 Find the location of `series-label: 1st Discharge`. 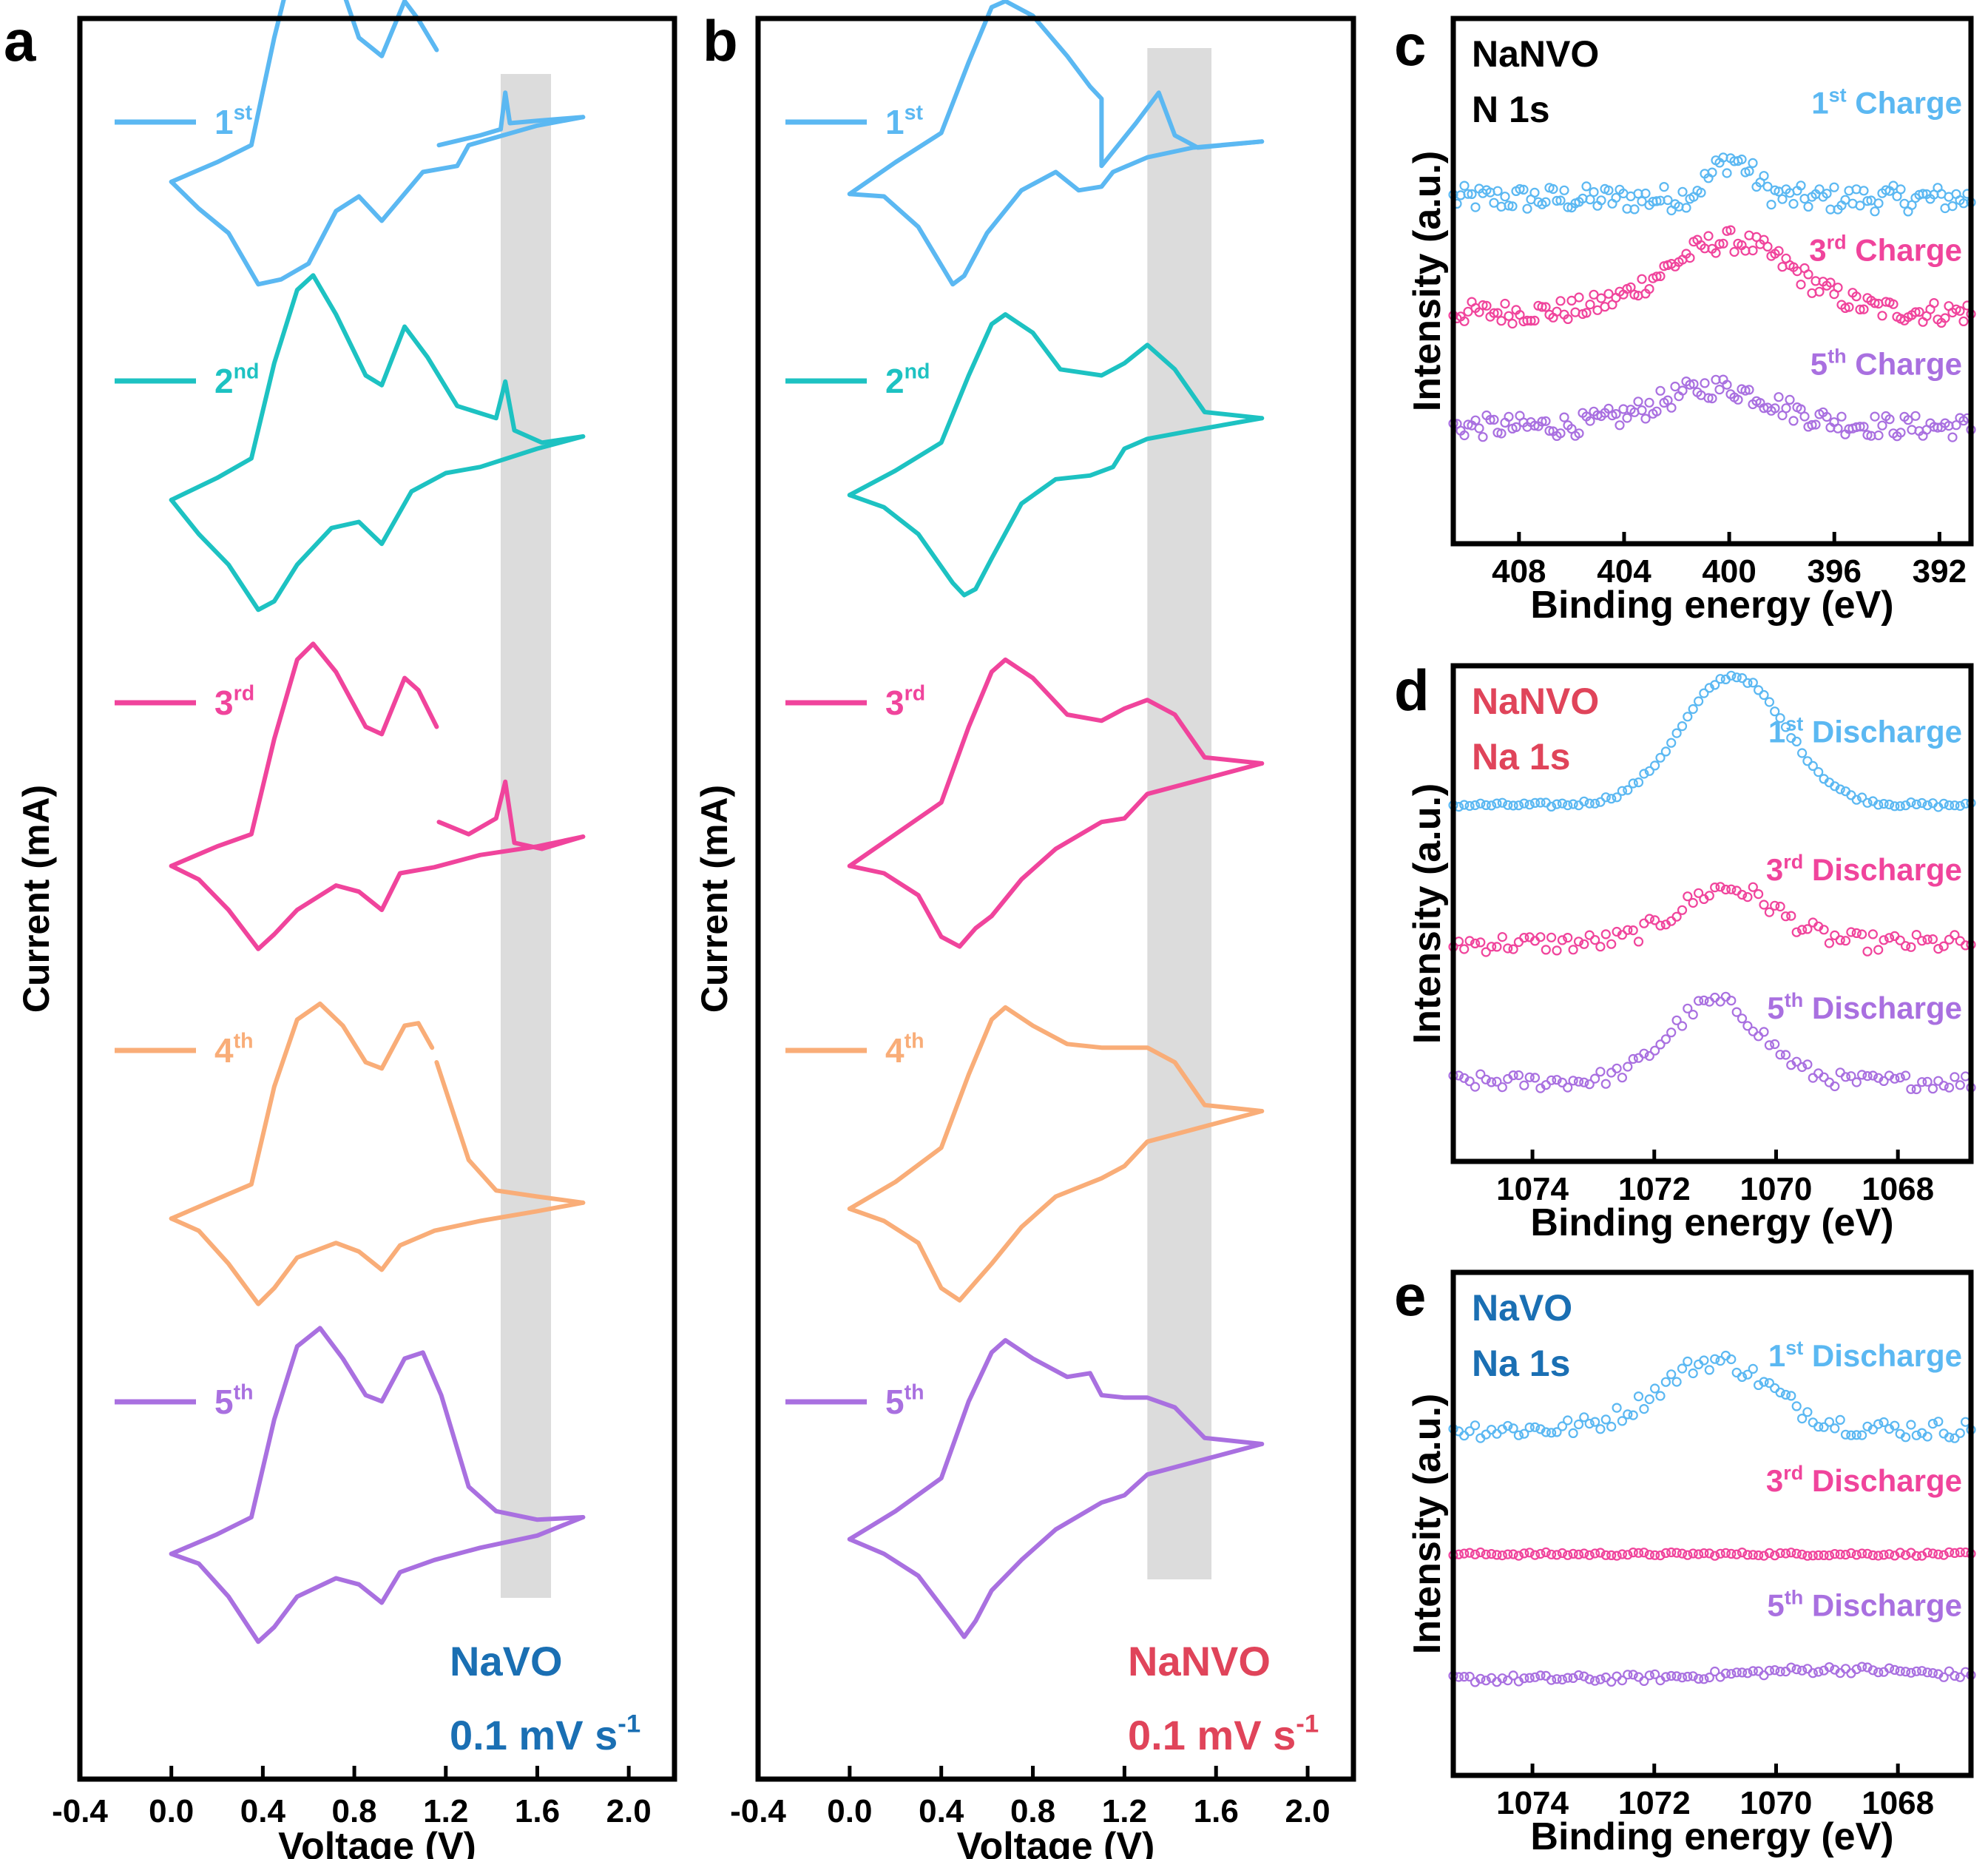

series-label: 1st Discharge is located at coordinates (1865, 1355).